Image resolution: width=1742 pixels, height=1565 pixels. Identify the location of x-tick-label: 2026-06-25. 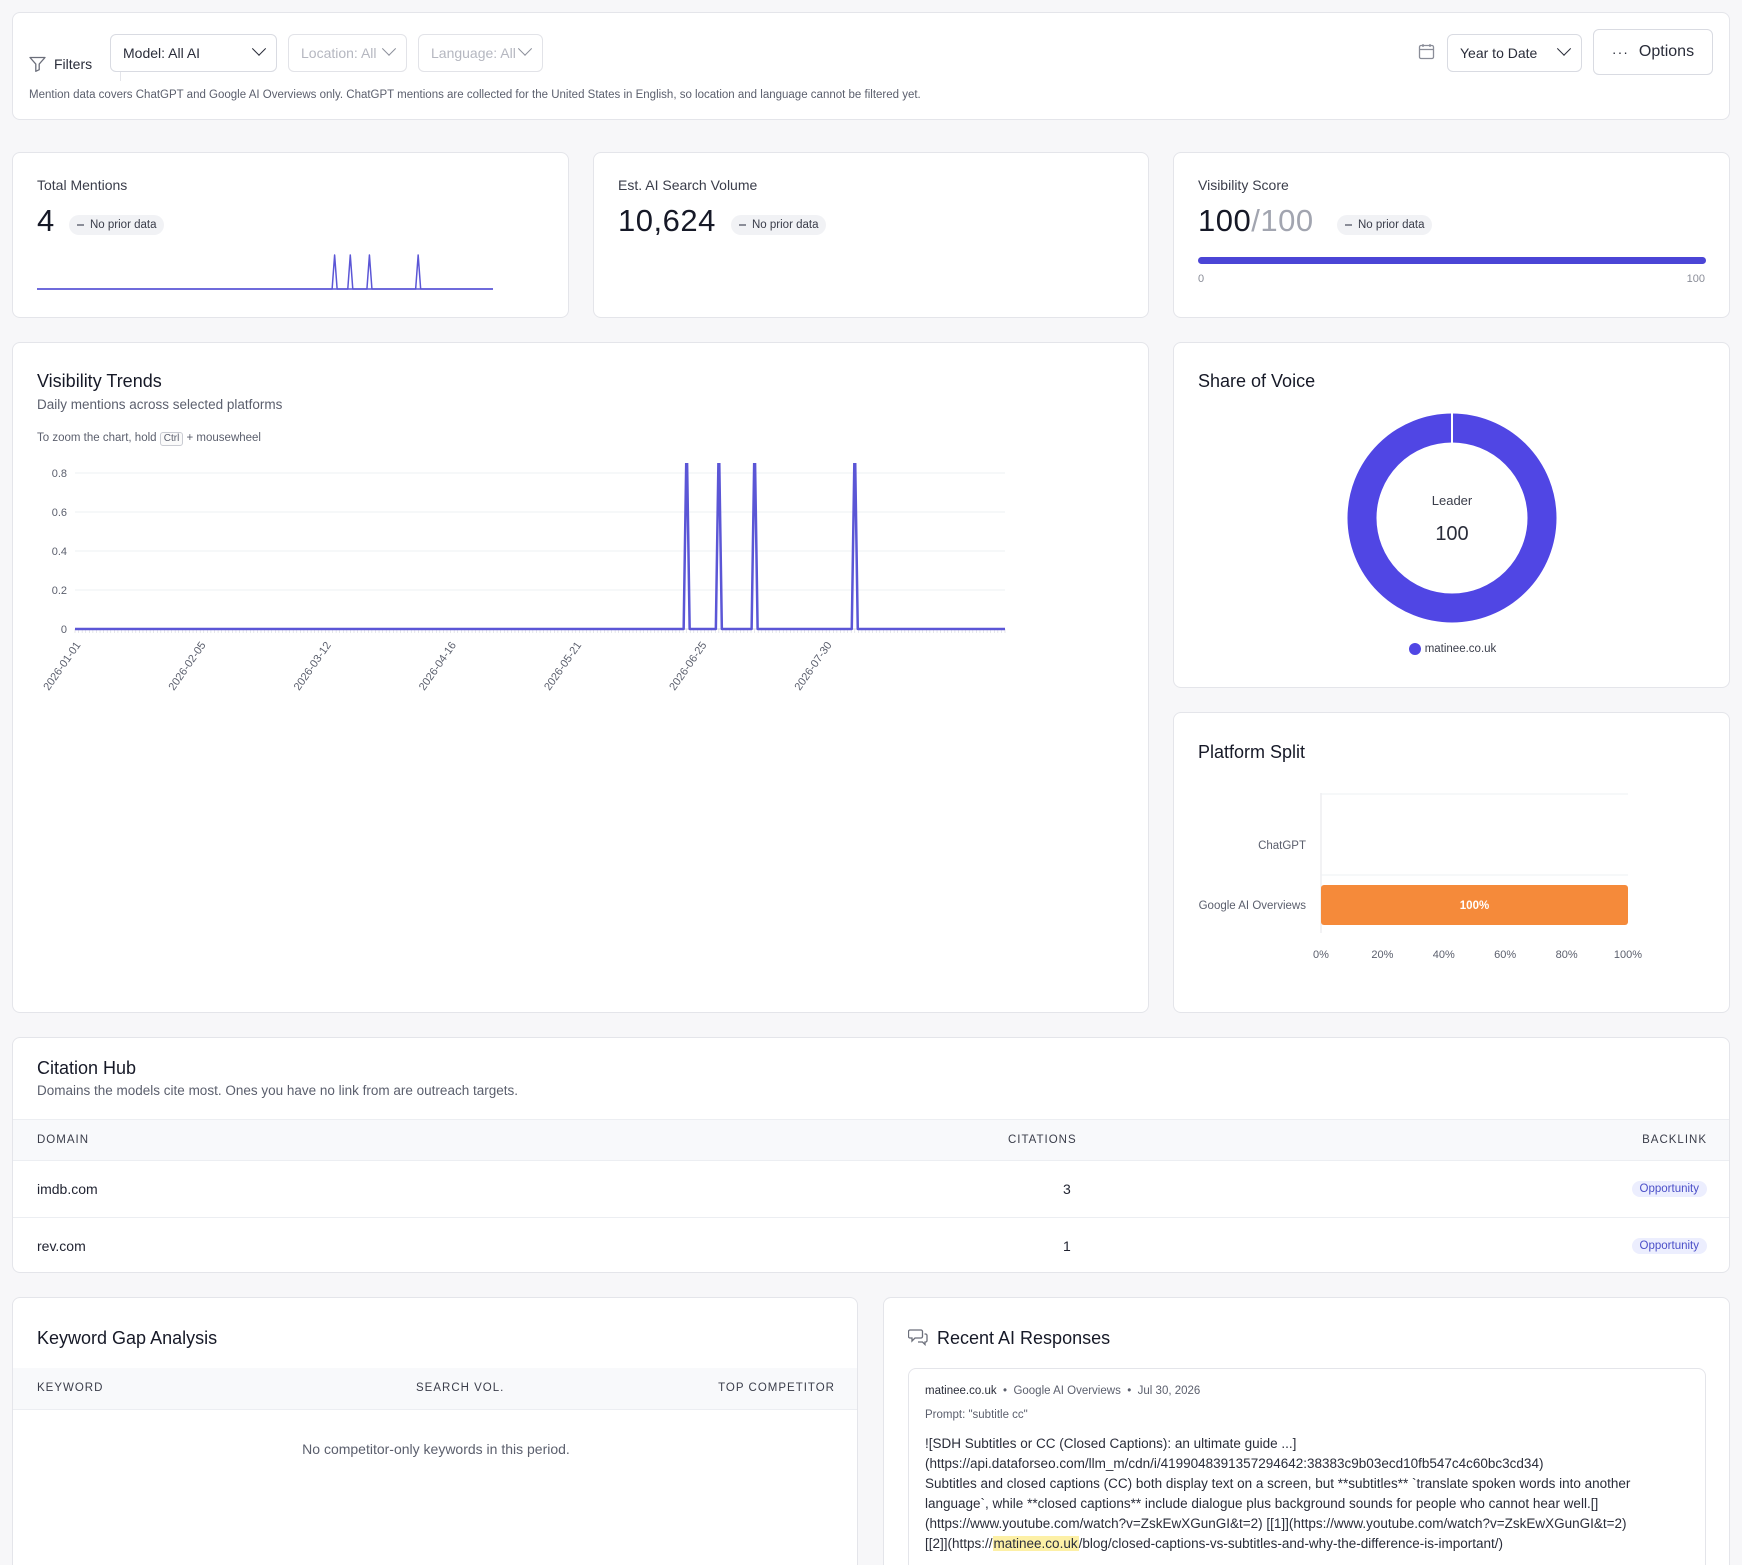
(688, 666).